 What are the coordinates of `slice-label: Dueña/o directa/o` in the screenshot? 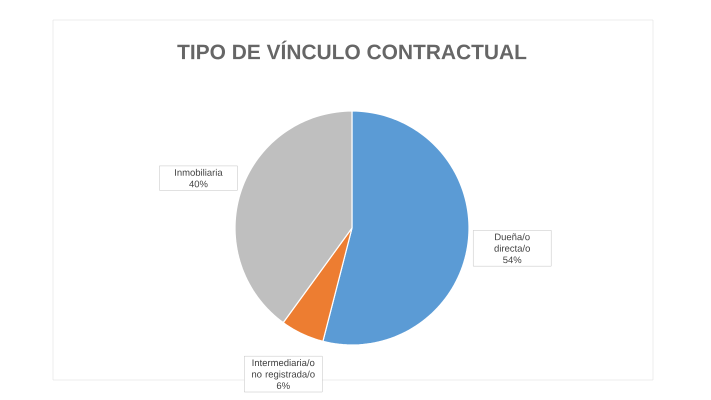 It's located at (512, 242).